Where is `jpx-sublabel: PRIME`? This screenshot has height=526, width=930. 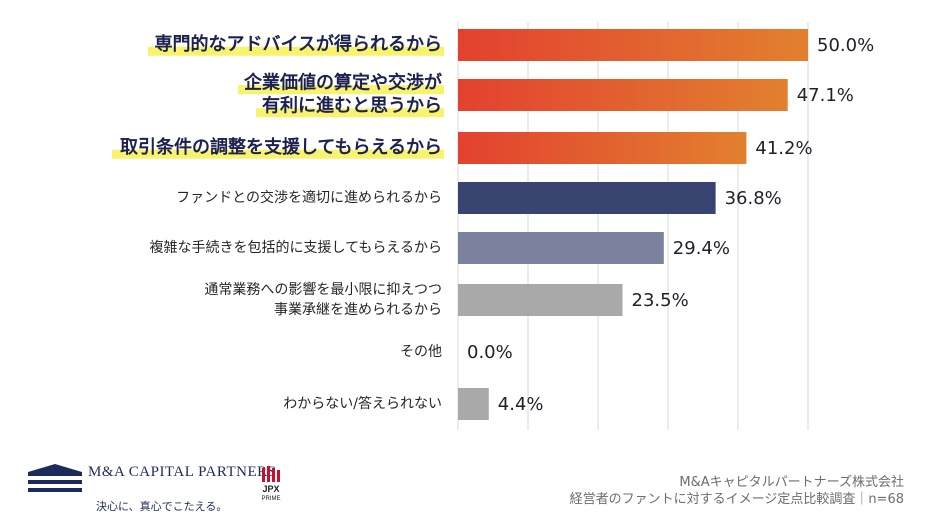 jpx-sublabel: PRIME is located at coordinates (271, 499).